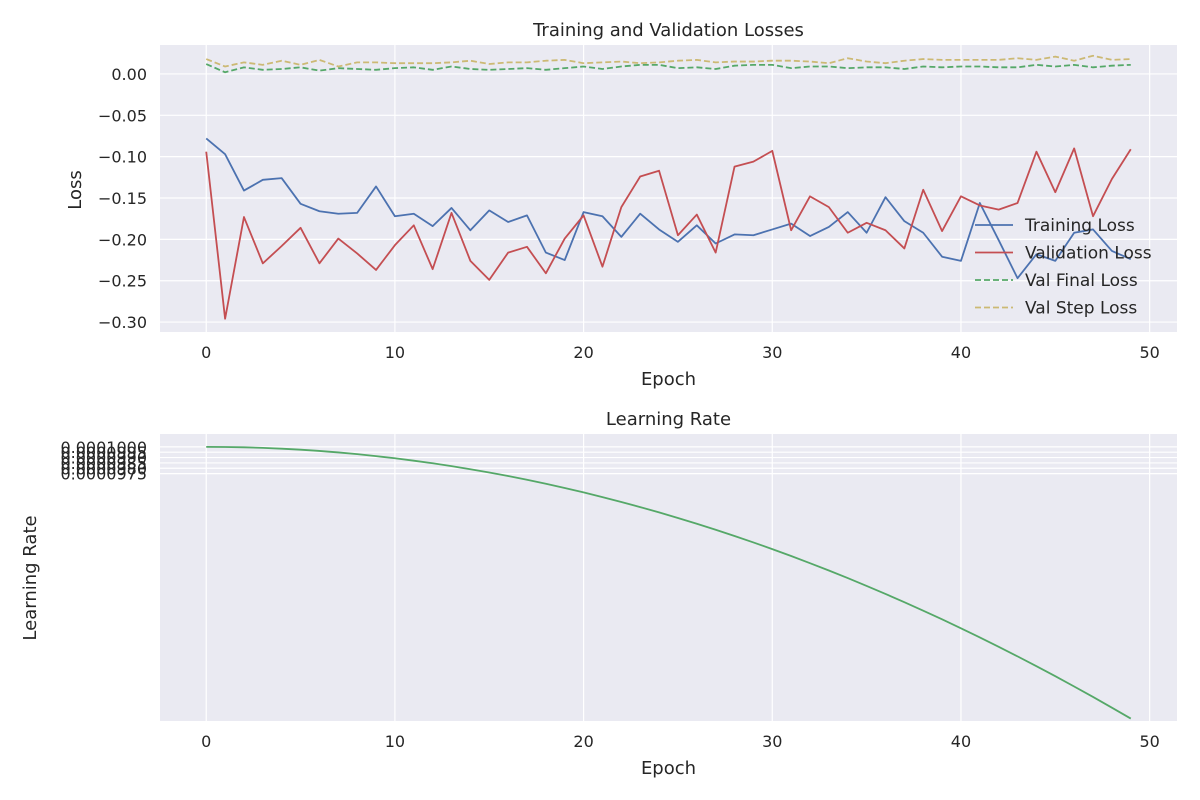 The height and width of the screenshot is (800, 1200). I want to click on loss-x-tick-label: 0, so click(206, 352).